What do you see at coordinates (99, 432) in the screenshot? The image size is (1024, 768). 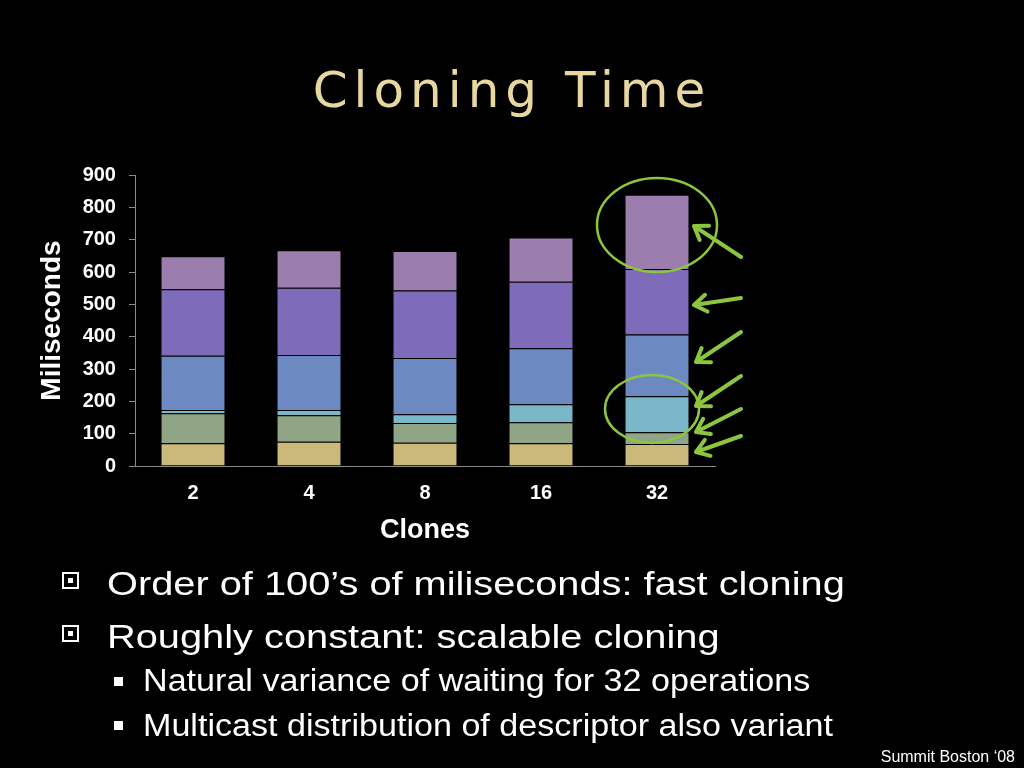 I see `y-tick-label: 100` at bounding box center [99, 432].